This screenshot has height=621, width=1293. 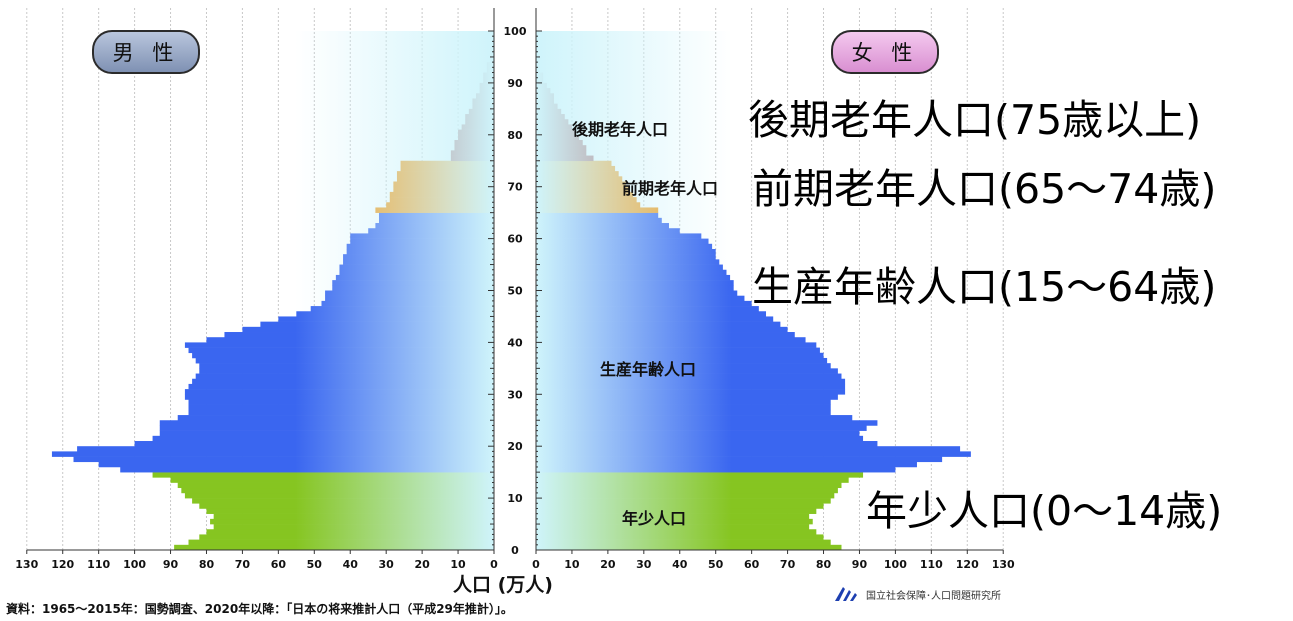 What do you see at coordinates (1044, 511) in the screenshot?
I see `youth-callout: 年少人口(0～14歳)` at bounding box center [1044, 511].